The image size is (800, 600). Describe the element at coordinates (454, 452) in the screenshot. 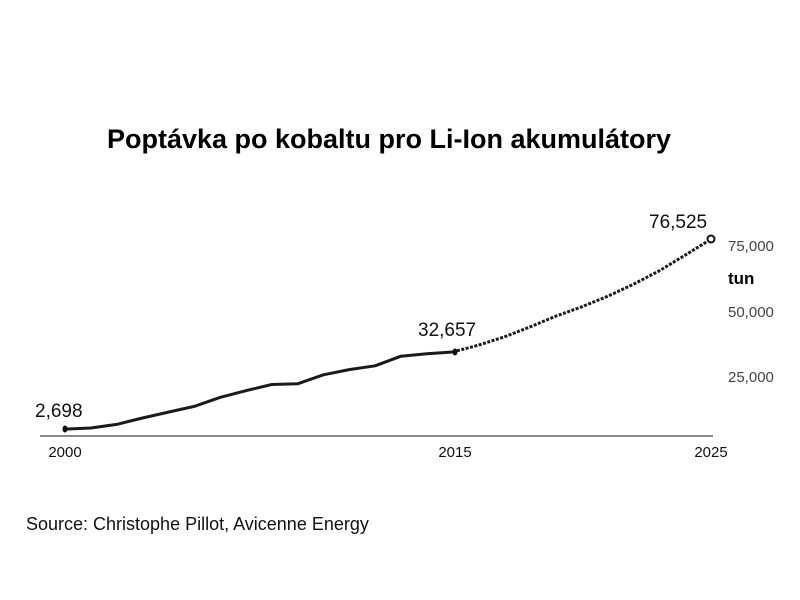

I see `x-tick-2015: 2015` at that location.